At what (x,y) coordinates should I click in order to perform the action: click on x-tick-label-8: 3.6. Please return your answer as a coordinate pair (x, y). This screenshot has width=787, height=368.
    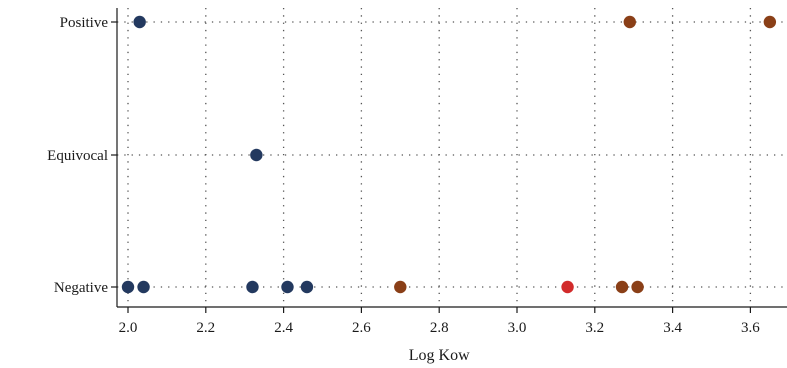
    Looking at the image, I should click on (750, 328).